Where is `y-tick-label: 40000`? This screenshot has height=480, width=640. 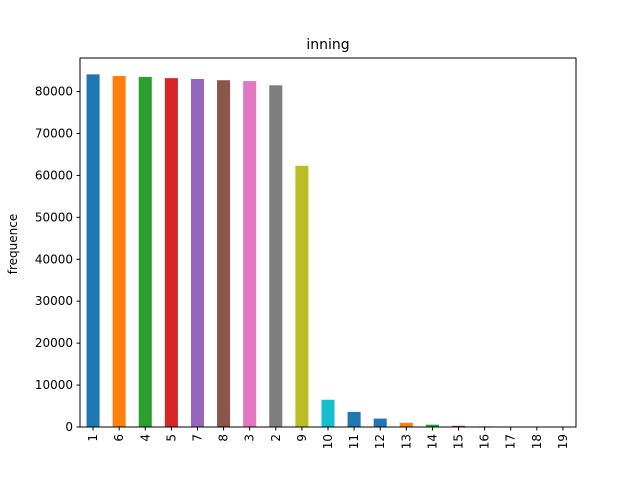 y-tick-label: 40000 is located at coordinates (54, 259).